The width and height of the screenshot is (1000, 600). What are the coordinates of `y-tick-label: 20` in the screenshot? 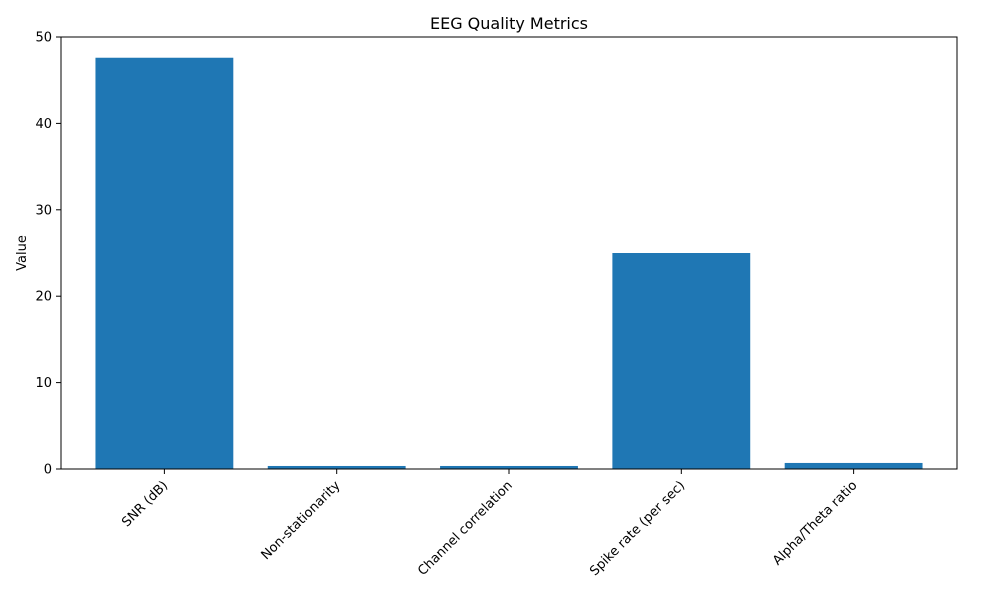 It's located at (43, 297).